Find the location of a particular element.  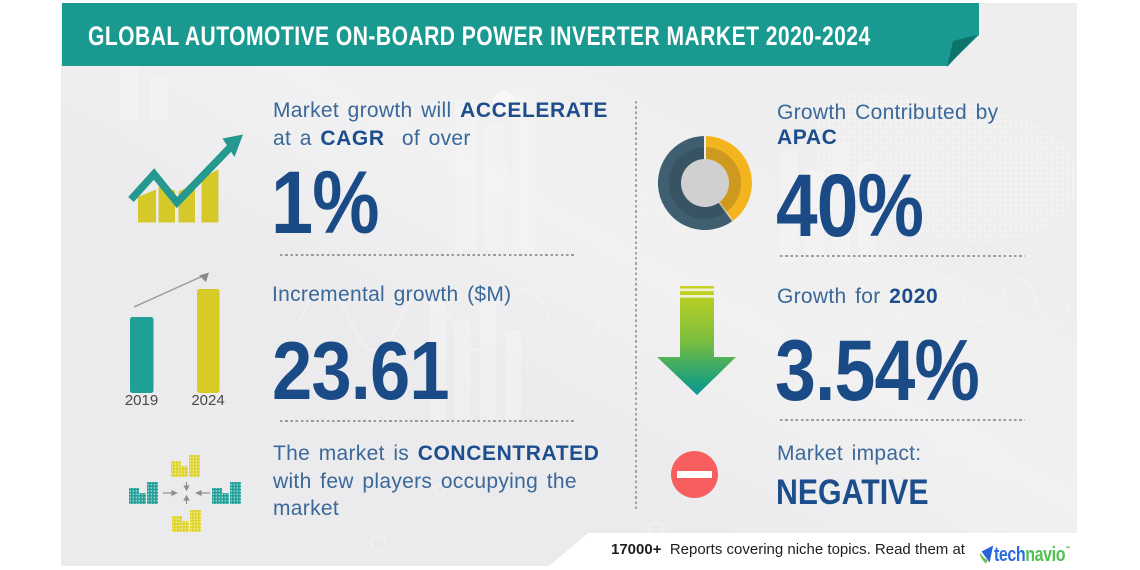

svg-text: 2024 is located at coordinates (207, 399).